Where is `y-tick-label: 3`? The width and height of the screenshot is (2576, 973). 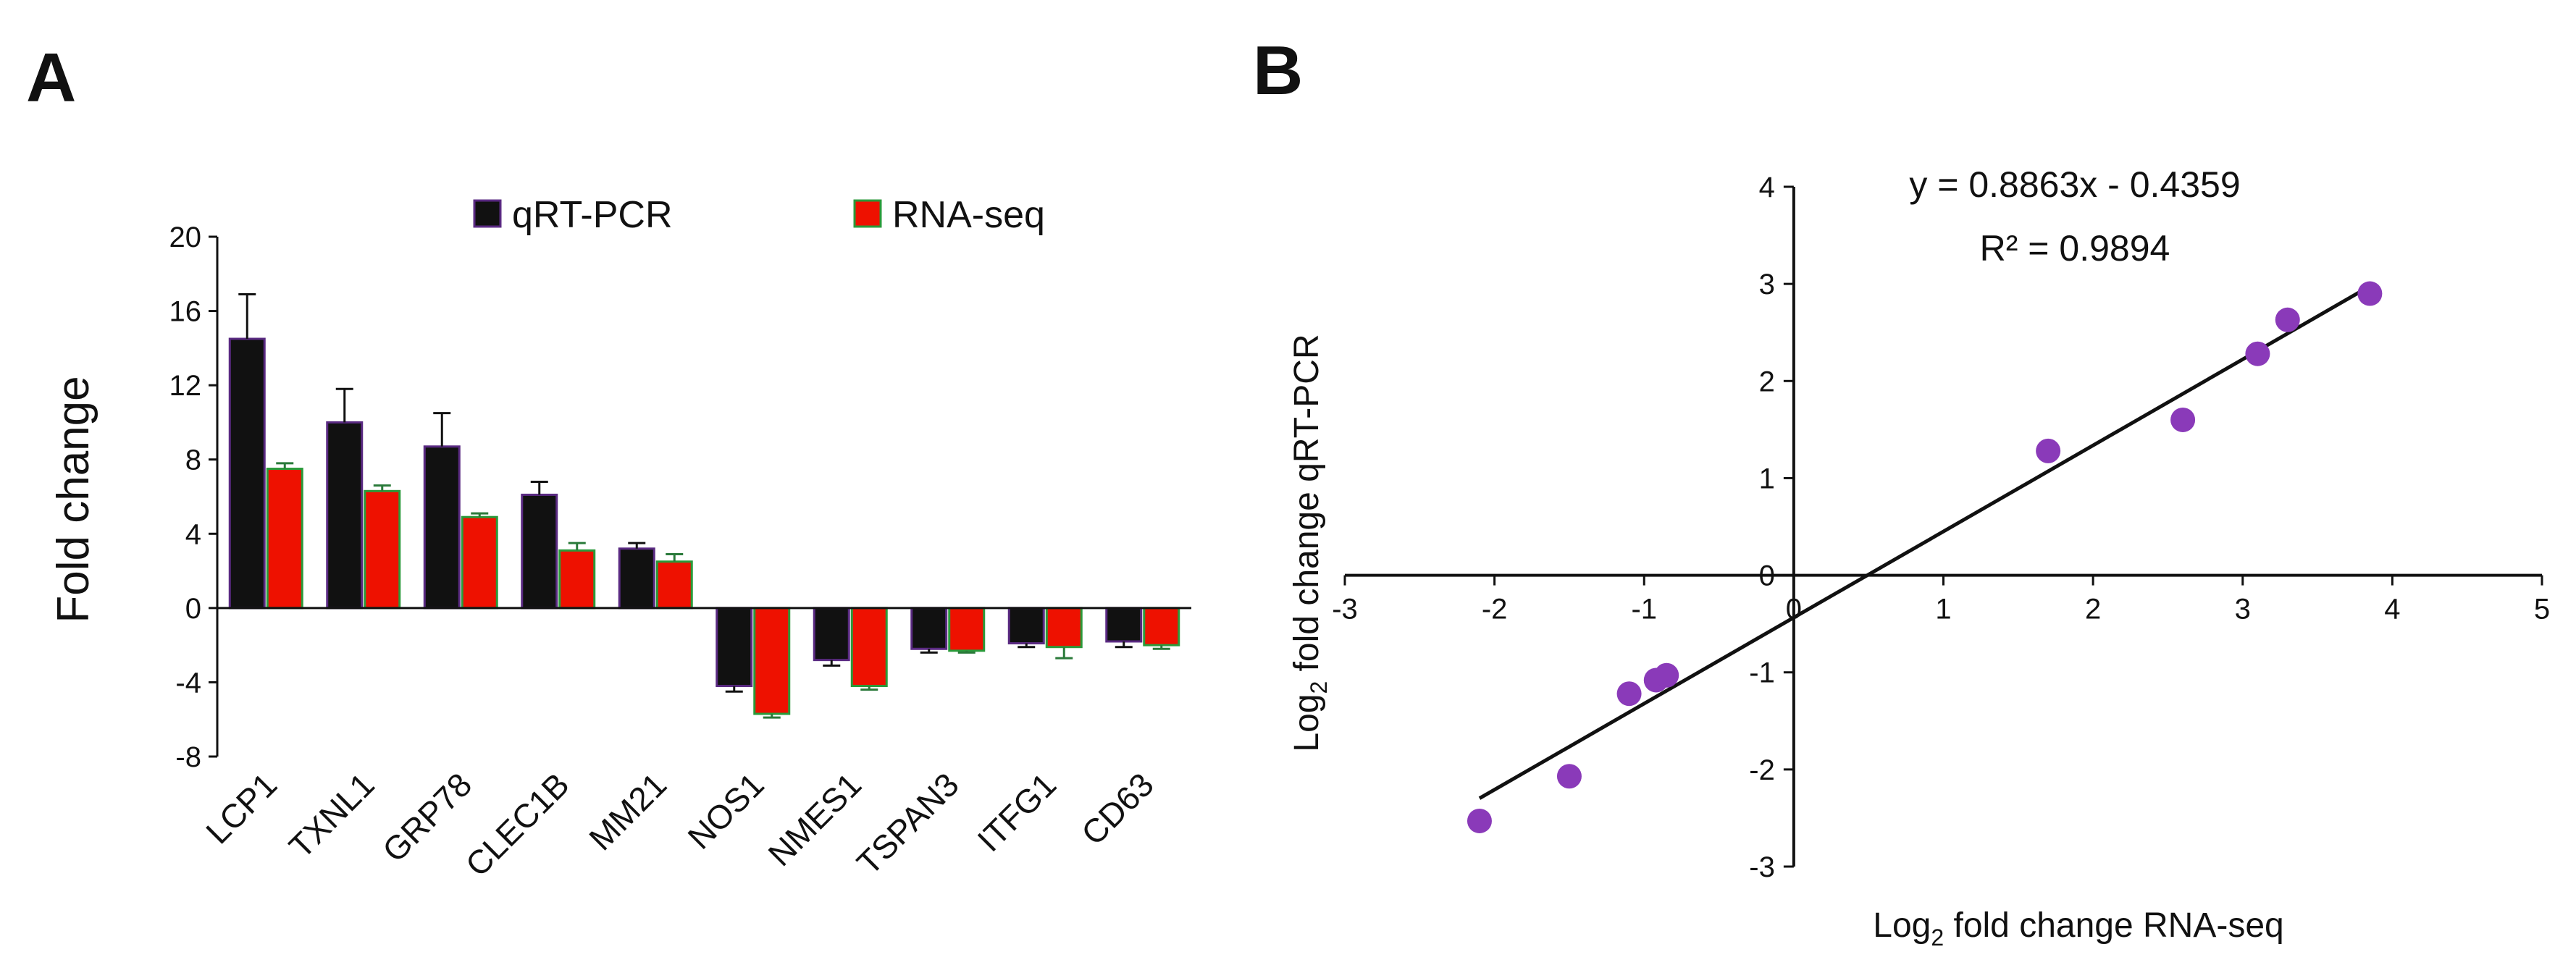 y-tick-label: 3 is located at coordinates (1767, 285).